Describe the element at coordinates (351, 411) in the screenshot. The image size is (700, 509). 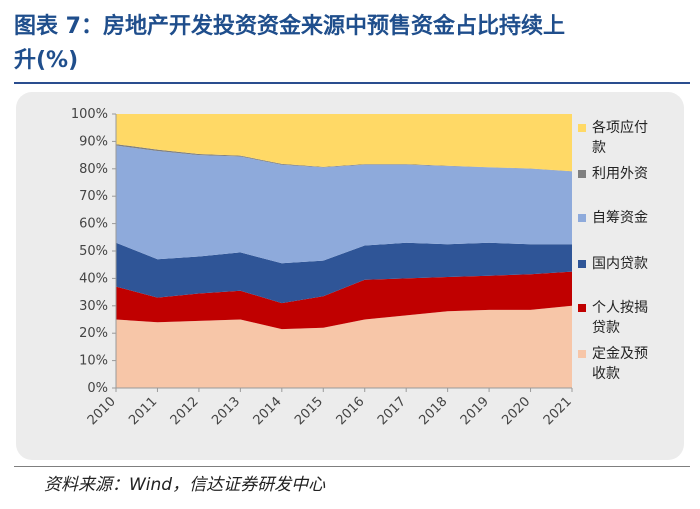
I see `x-tick-label: 2016` at that location.